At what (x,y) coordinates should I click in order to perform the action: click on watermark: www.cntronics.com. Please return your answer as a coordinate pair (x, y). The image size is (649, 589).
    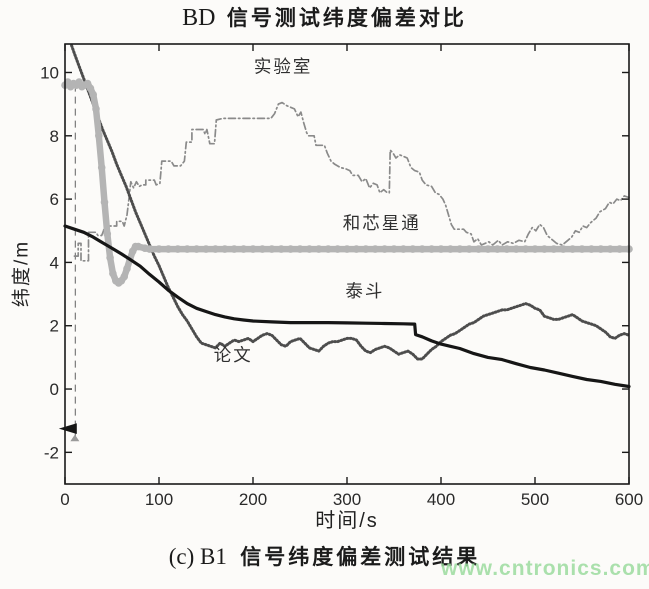
    Looking at the image, I should click on (545, 568).